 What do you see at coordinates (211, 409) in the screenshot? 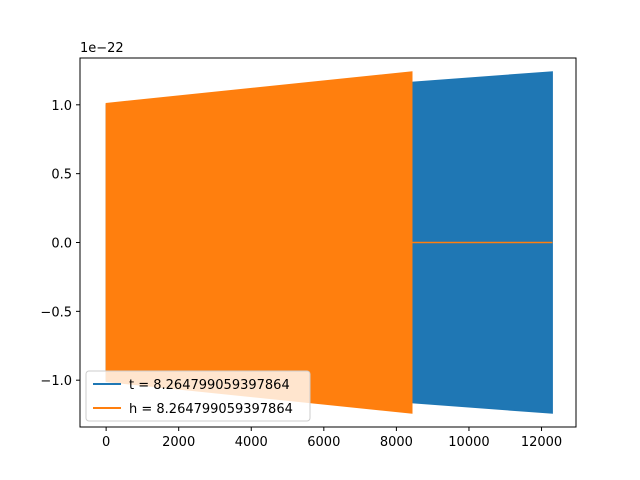
I see `legend-label-h: h = 8.264799059397864` at bounding box center [211, 409].